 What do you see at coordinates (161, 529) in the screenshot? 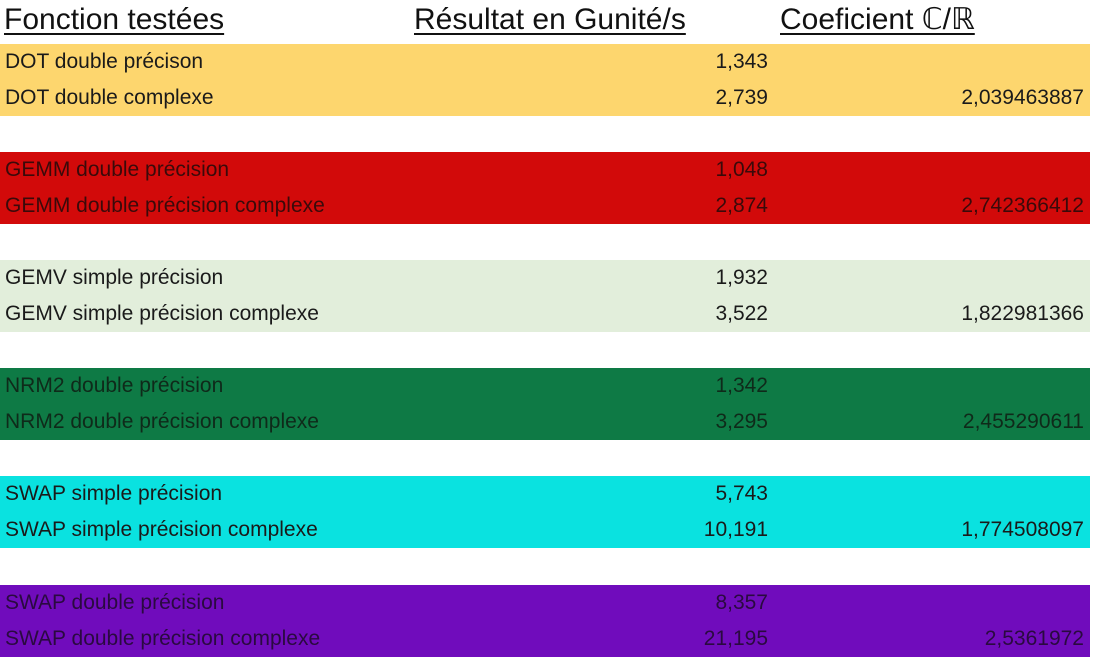
I see `function-name: SWAP simple précision complexe` at bounding box center [161, 529].